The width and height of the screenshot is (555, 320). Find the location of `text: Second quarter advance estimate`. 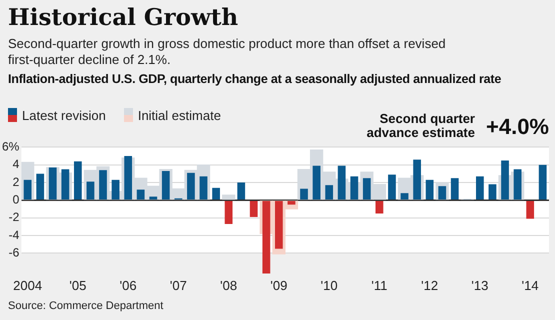

text: Second quarter advance estimate is located at coordinates (420, 125).